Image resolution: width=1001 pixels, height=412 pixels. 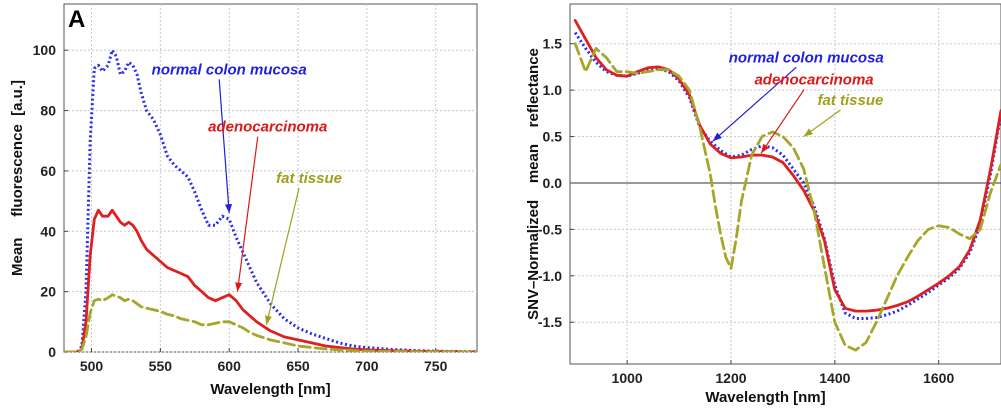 I want to click on chart0-x-tick-550: 550, so click(x=161, y=366).